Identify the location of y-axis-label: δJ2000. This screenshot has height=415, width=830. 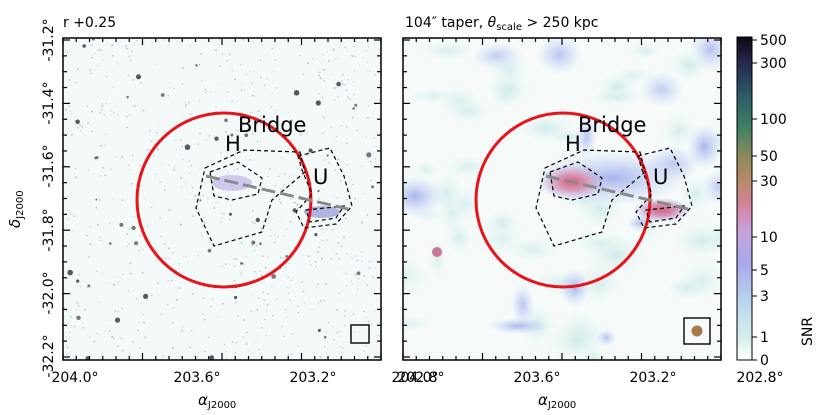
(16, 209).